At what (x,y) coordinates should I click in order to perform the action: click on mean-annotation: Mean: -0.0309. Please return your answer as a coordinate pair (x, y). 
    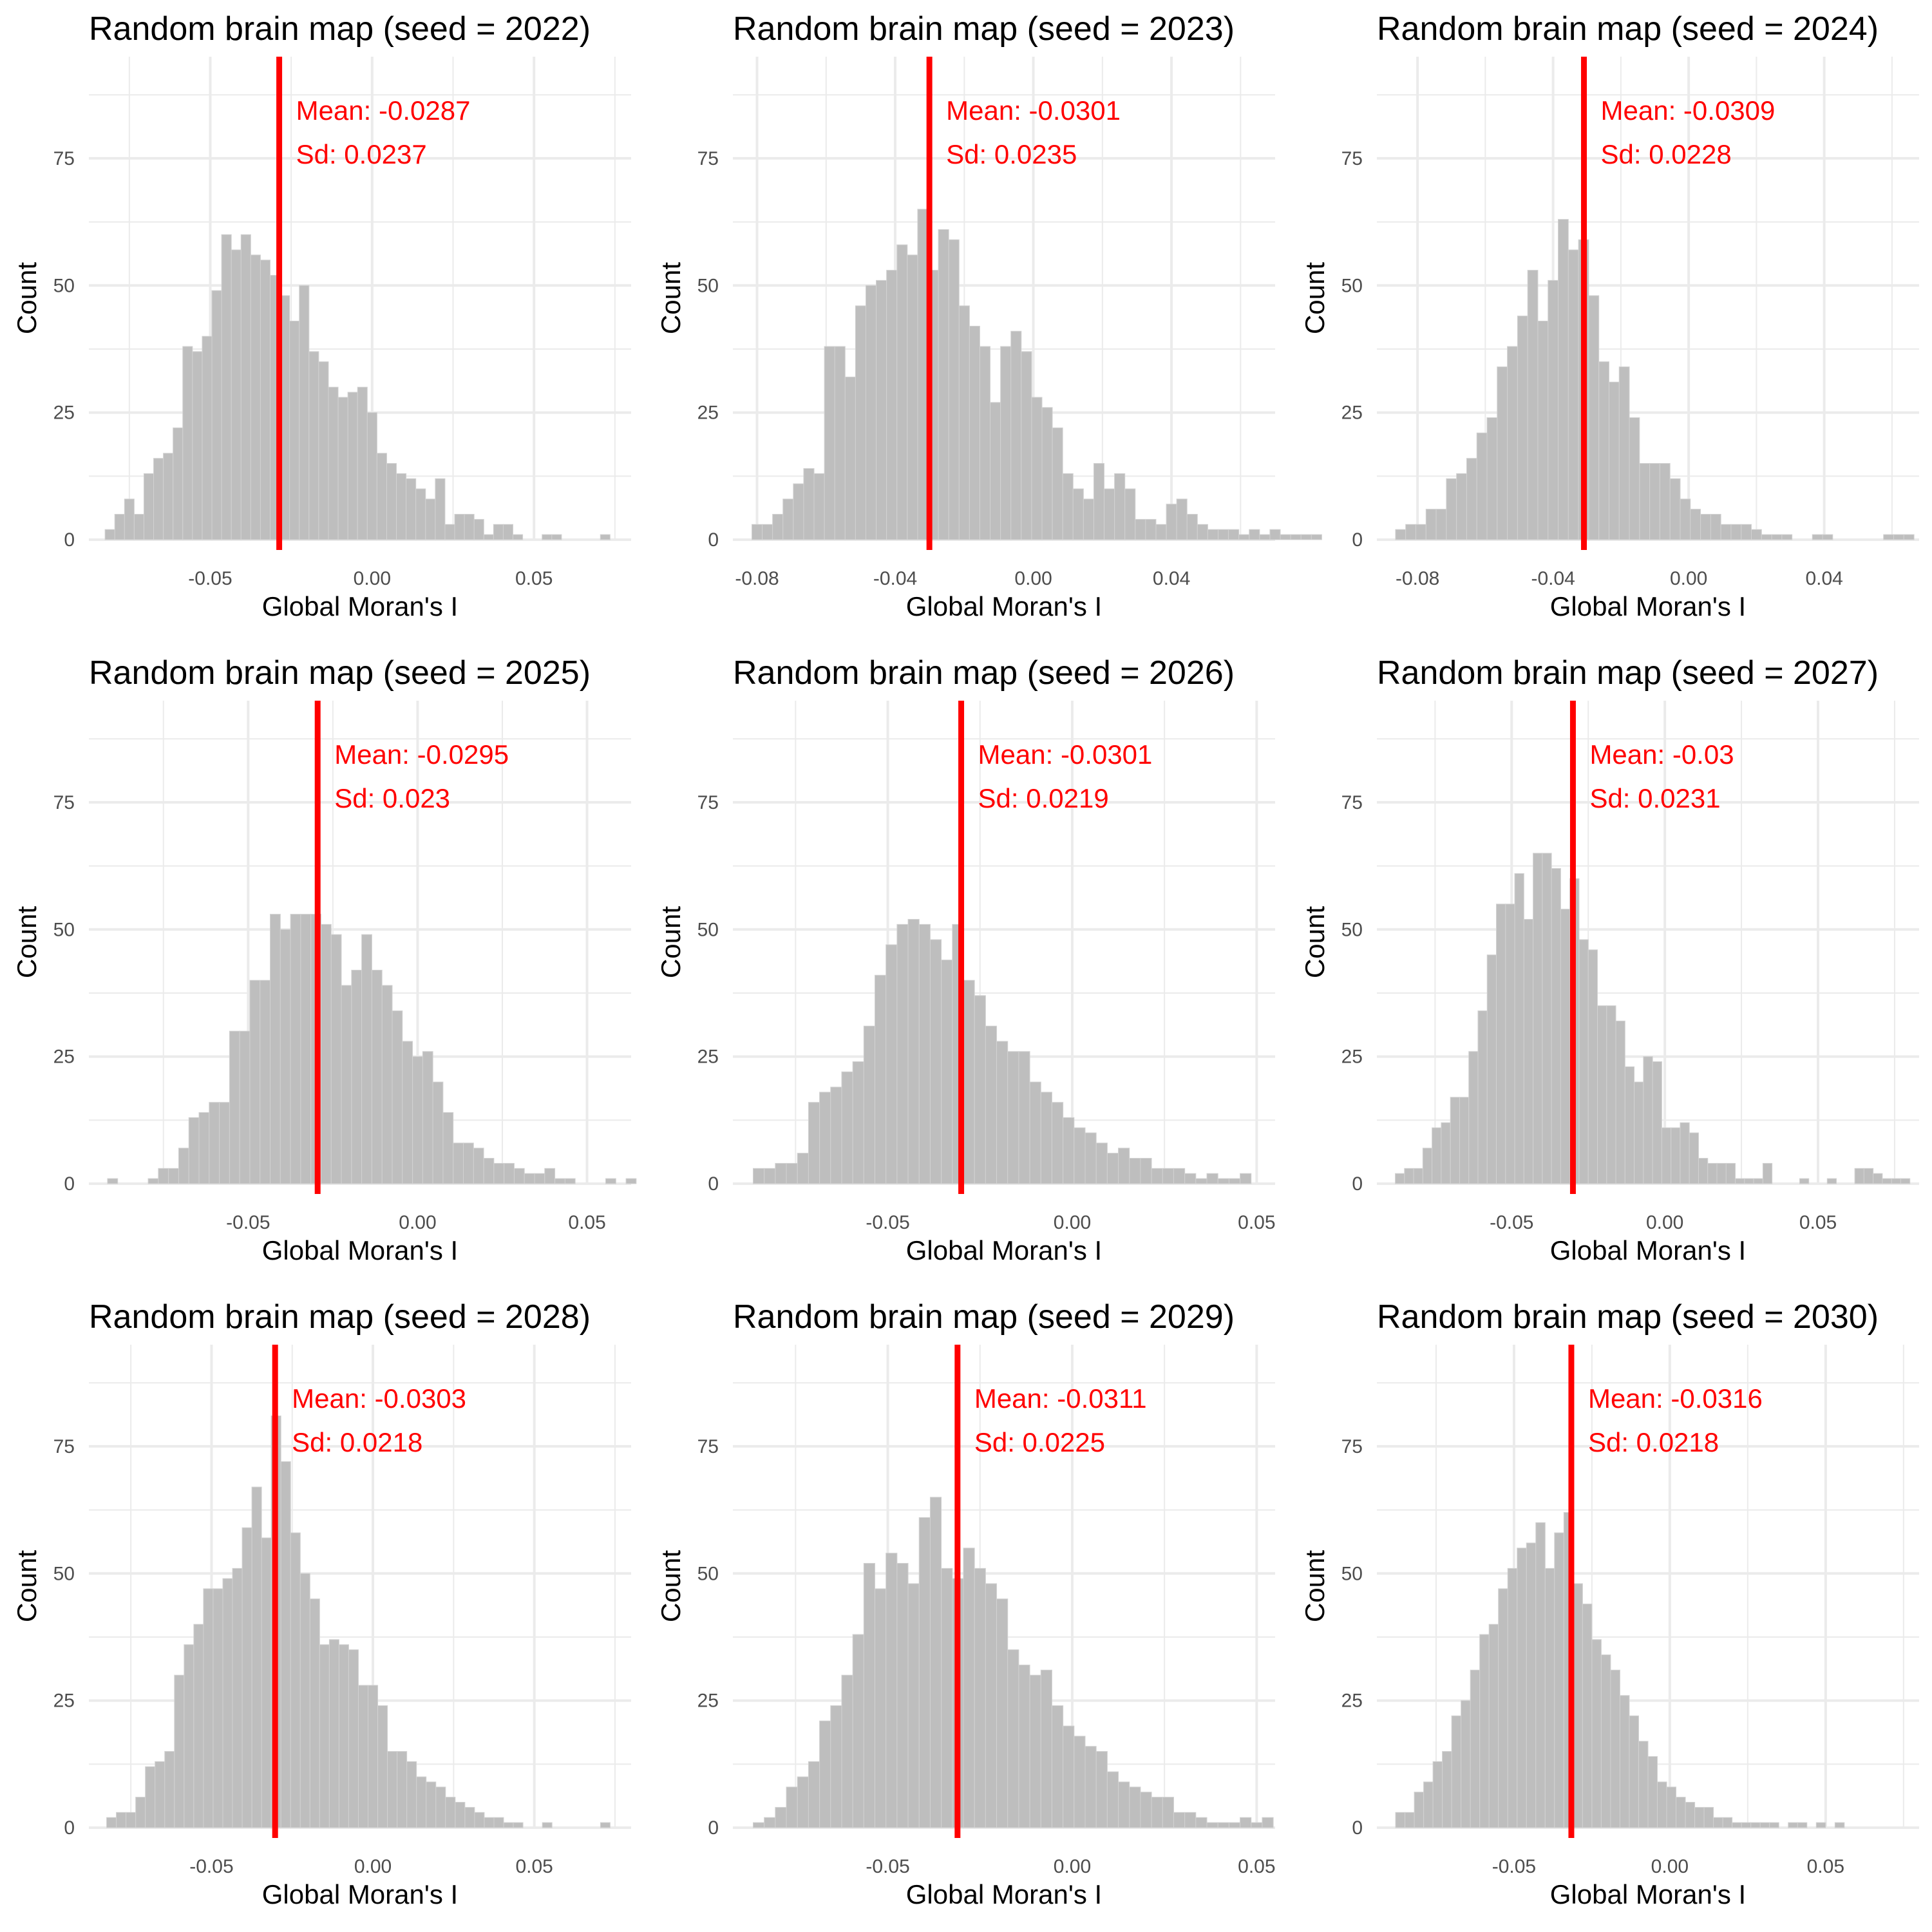
    Looking at the image, I should click on (1688, 111).